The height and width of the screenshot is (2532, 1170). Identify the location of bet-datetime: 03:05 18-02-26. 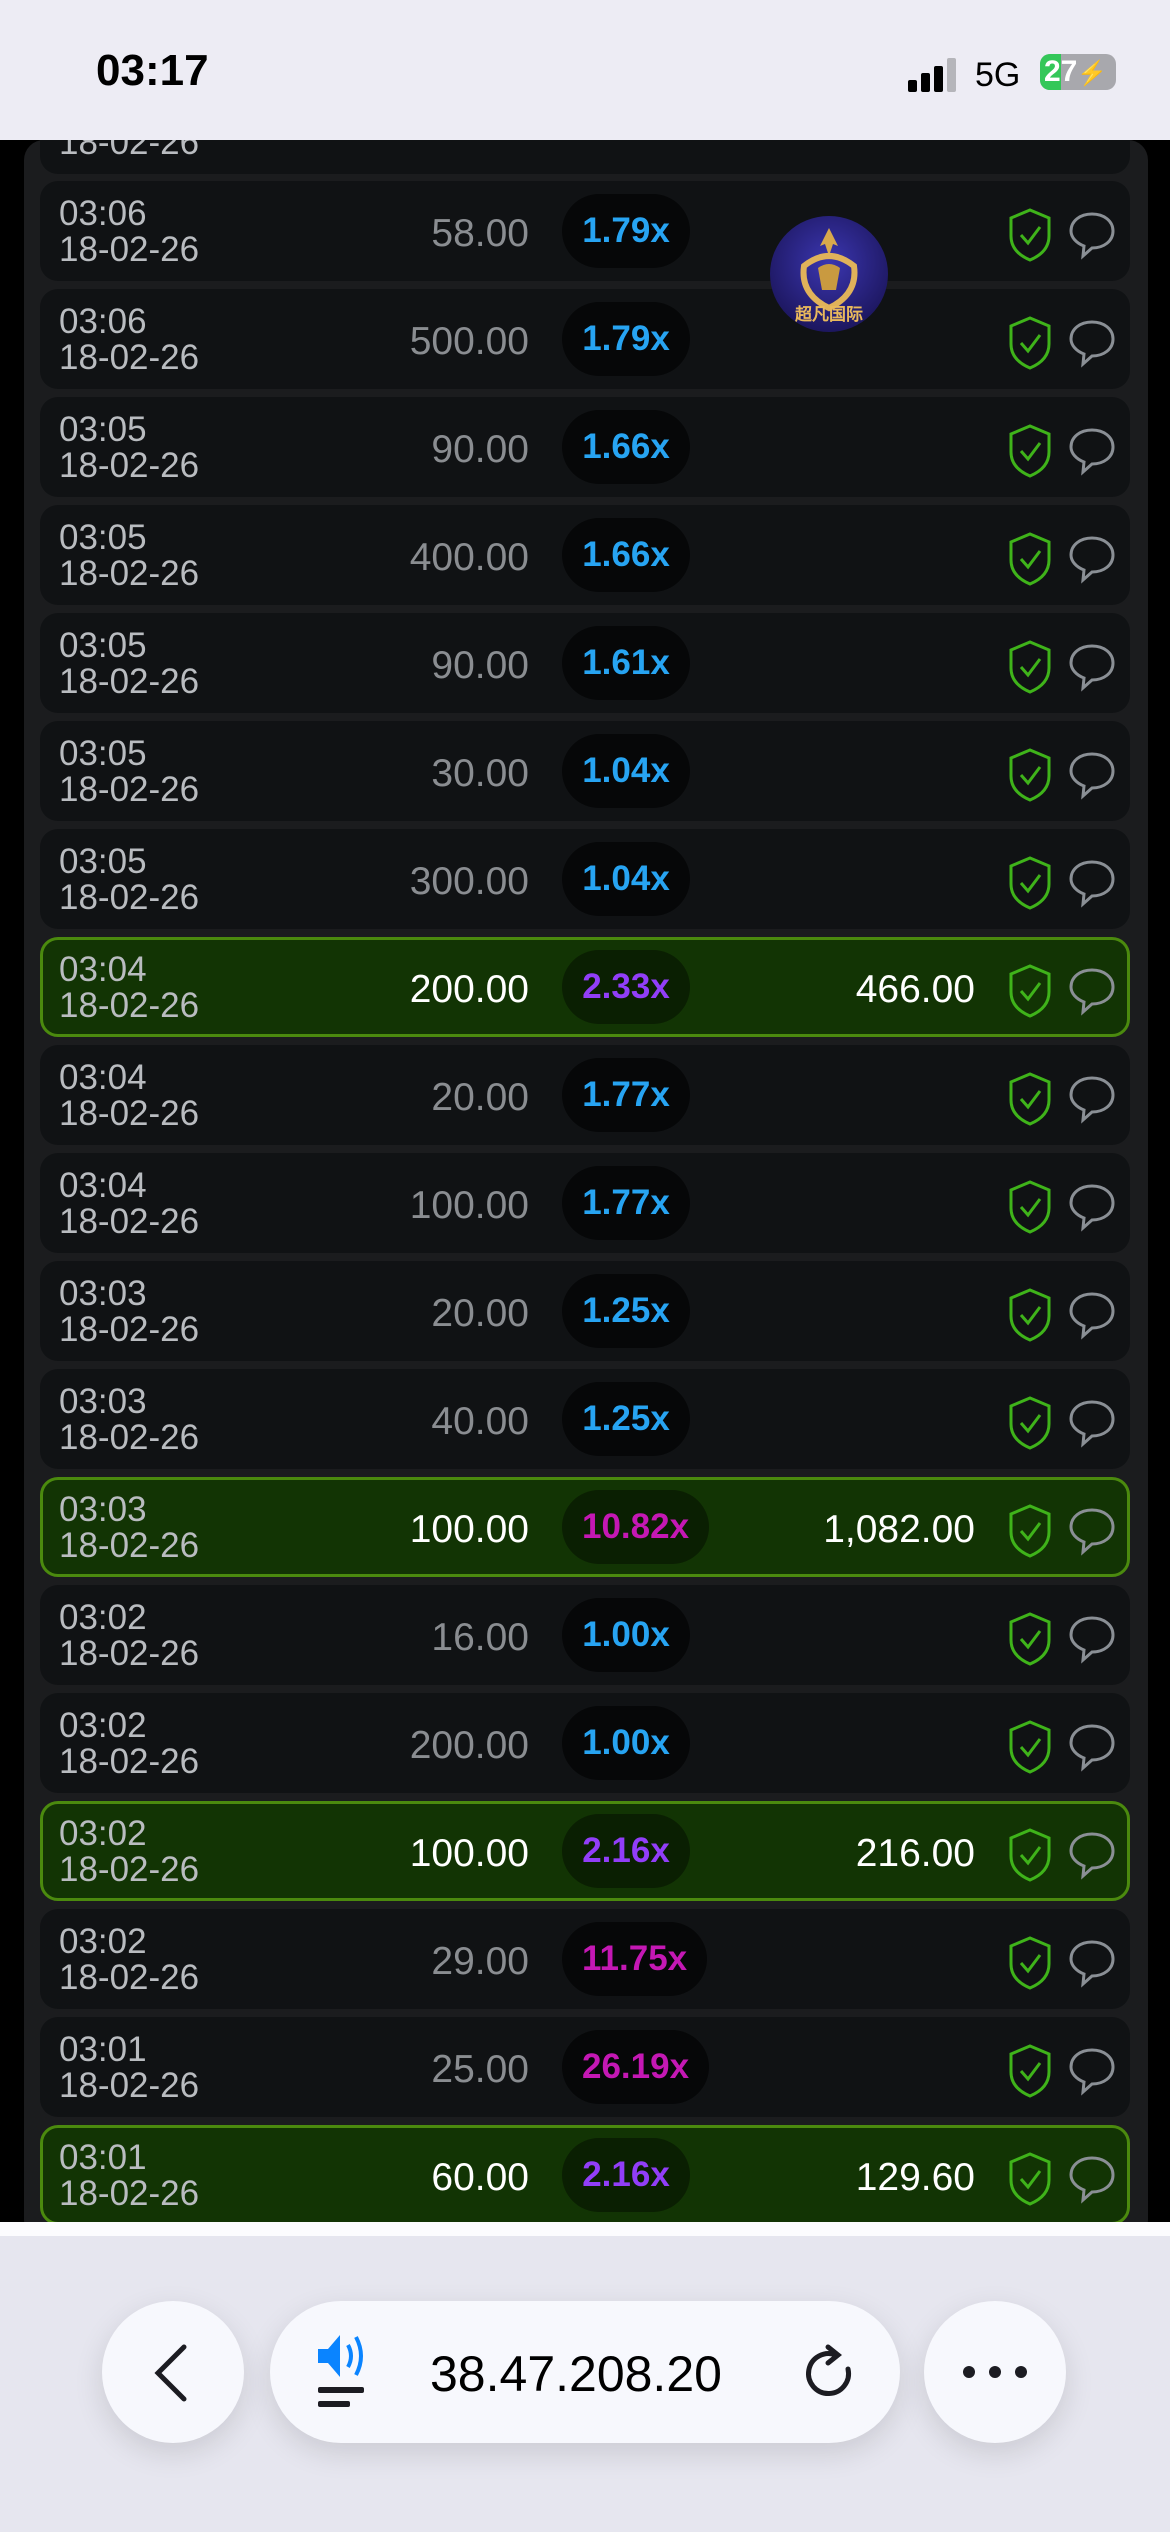
(129, 880).